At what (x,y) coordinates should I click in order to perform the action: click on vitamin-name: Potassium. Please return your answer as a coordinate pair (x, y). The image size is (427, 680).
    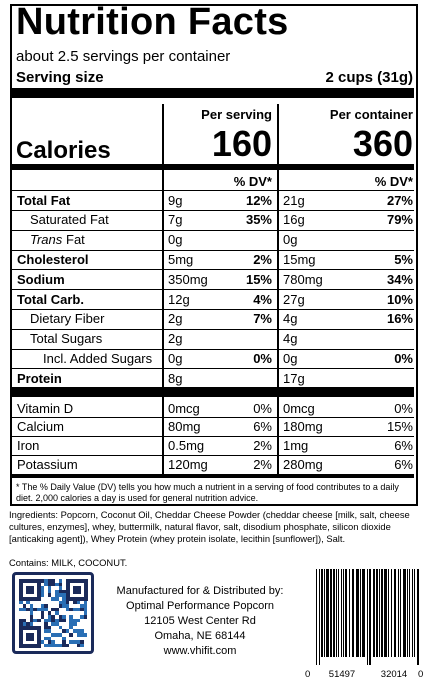
    Looking at the image, I should click on (47, 464).